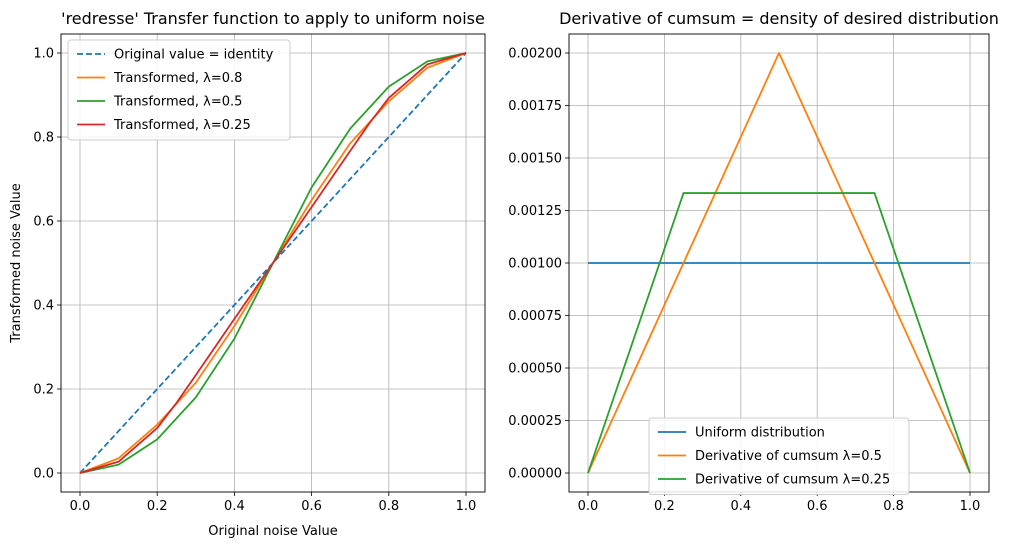 This screenshot has height=547, width=1018. Describe the element at coordinates (535, 316) in the screenshot. I see `y-tick-label: 0.00075` at that location.